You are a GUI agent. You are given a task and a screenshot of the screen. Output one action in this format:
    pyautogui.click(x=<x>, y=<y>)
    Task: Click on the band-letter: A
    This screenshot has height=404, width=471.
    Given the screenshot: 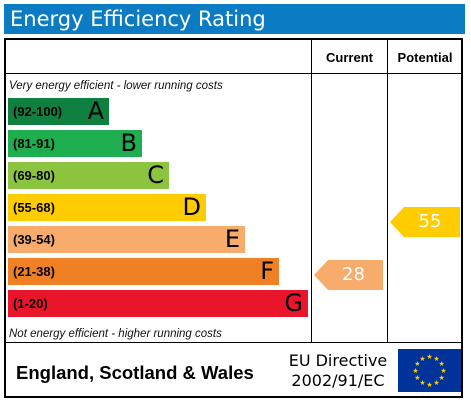 What is the action you would take?
    pyautogui.click(x=95, y=111)
    